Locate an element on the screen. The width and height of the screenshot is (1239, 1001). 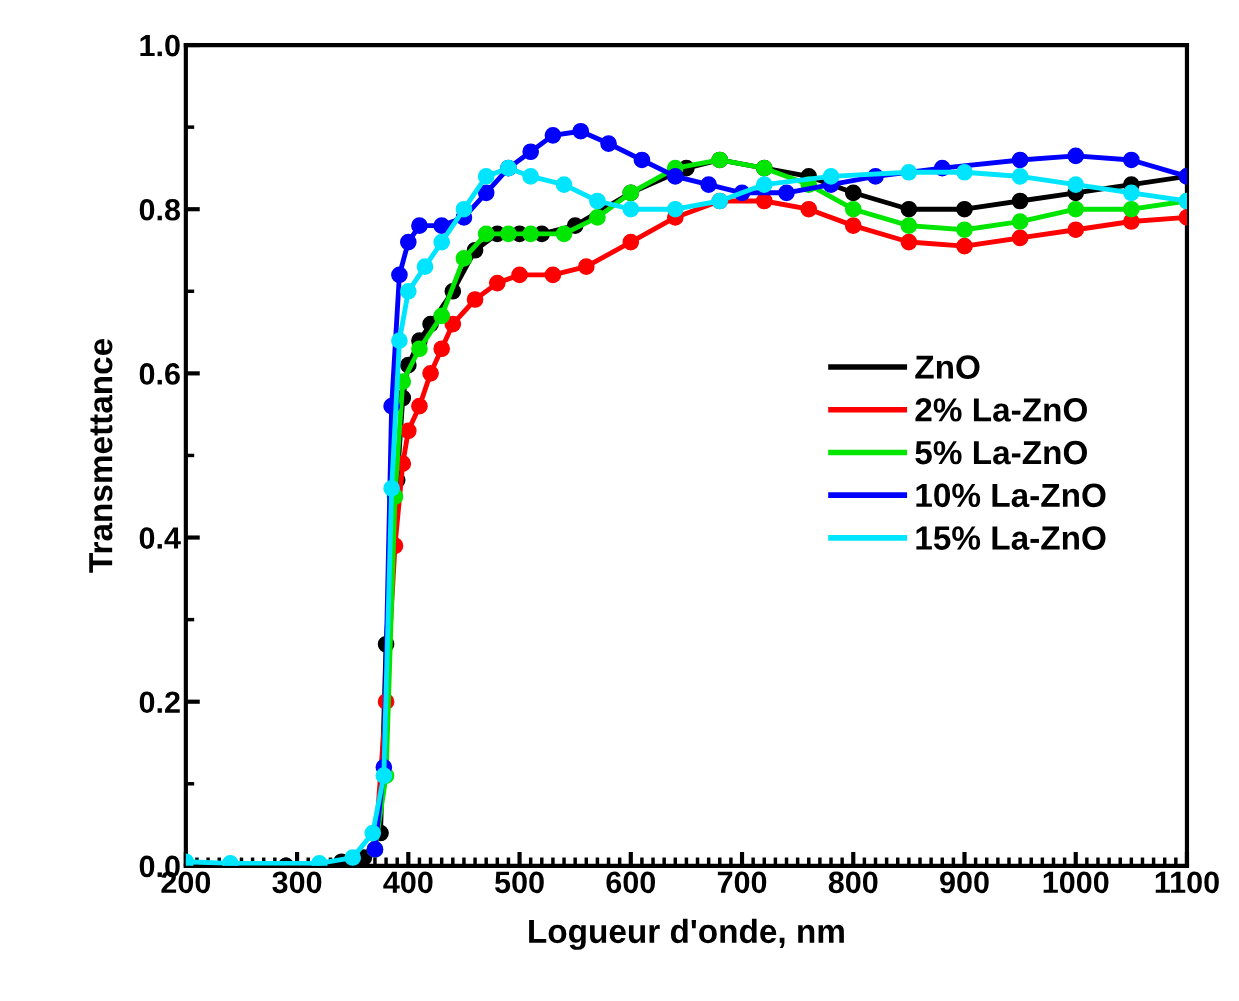
legend-label: 5% La-ZnO is located at coordinates (1001, 452).